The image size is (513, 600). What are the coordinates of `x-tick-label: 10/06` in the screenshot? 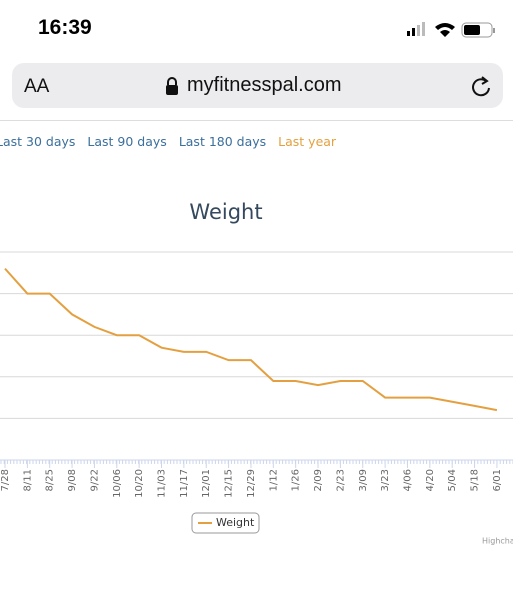 It's located at (117, 483).